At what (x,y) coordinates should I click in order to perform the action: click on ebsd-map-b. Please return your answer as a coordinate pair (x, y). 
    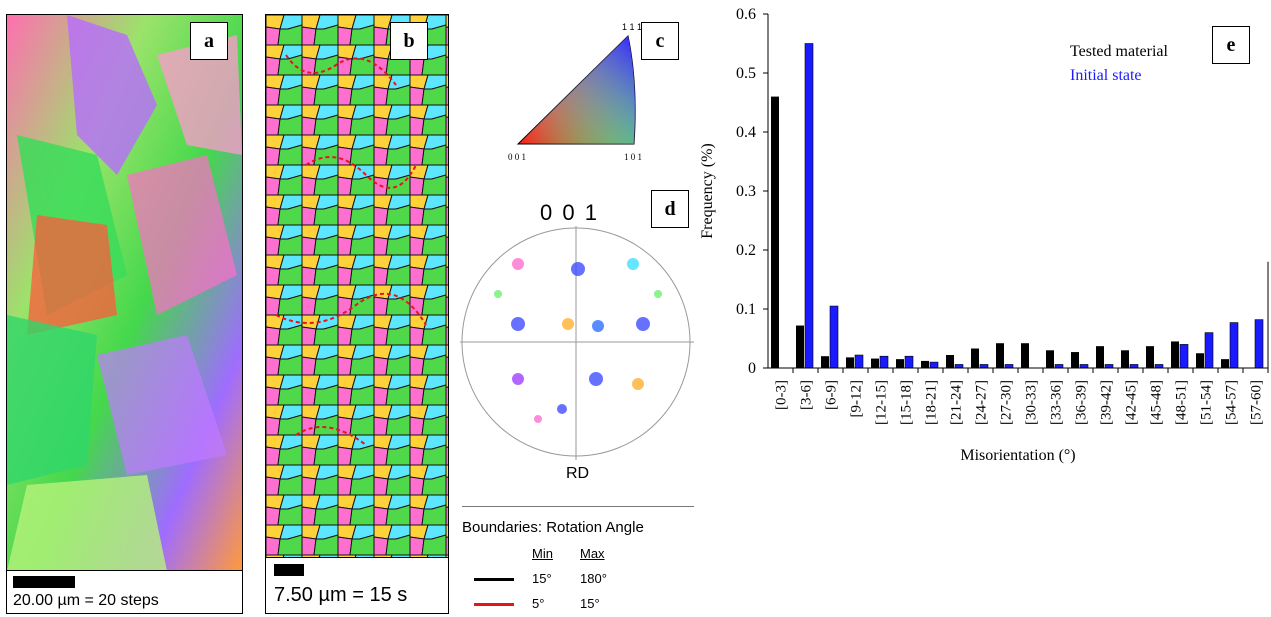
    Looking at the image, I should click on (357, 286).